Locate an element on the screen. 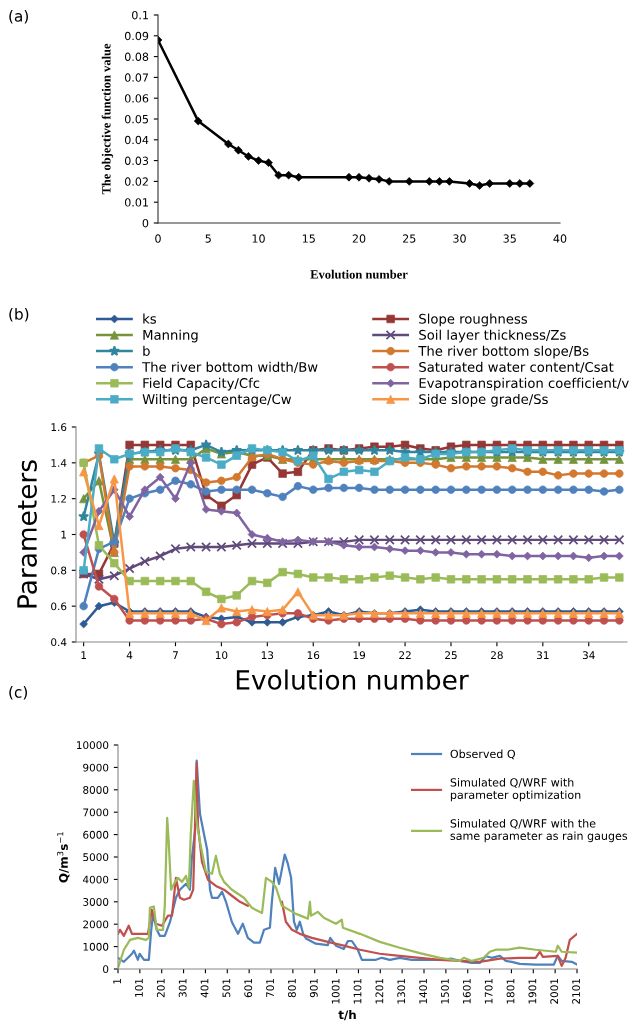 The height and width of the screenshot is (1031, 632). text: (b) is located at coordinates (19, 315).